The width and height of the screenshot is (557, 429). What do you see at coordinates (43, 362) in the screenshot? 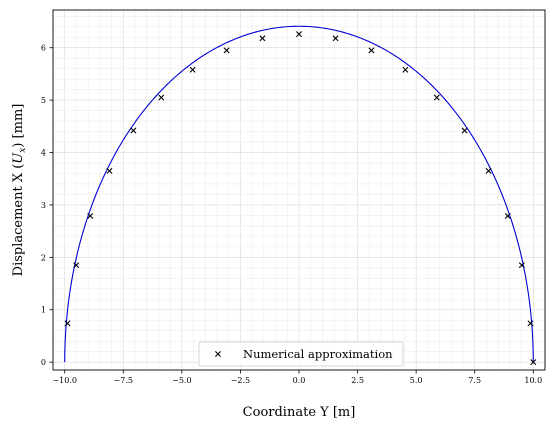
I see `y-tick-label-0: 0` at bounding box center [43, 362].